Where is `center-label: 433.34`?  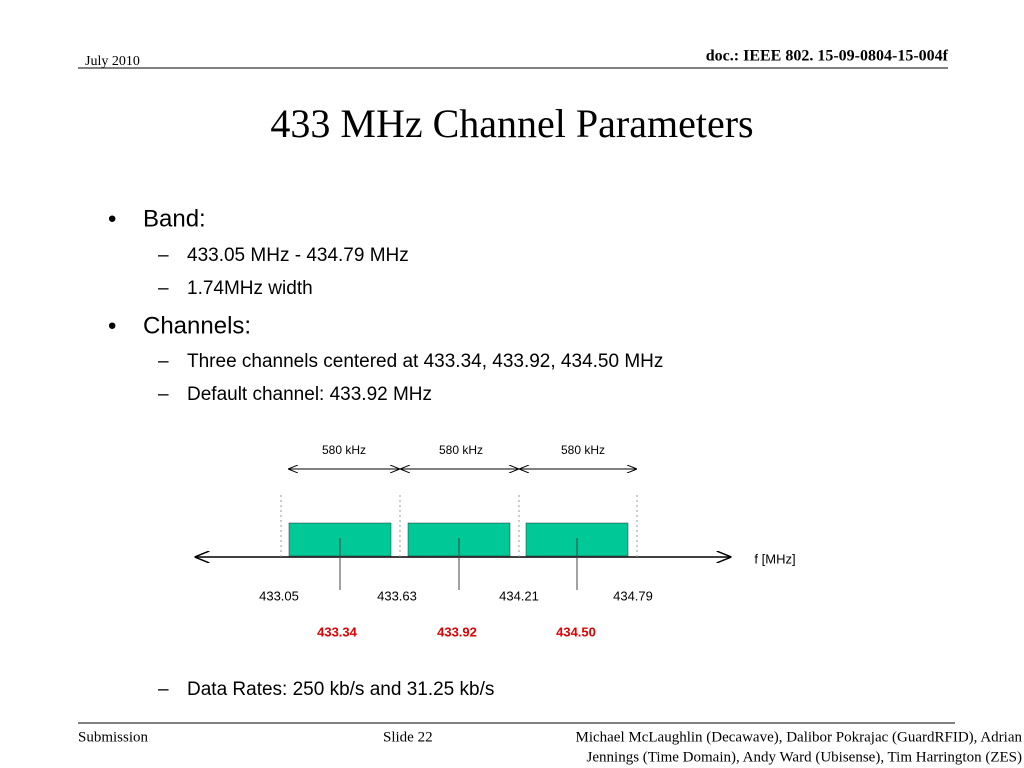 center-label: 433.34 is located at coordinates (337, 631).